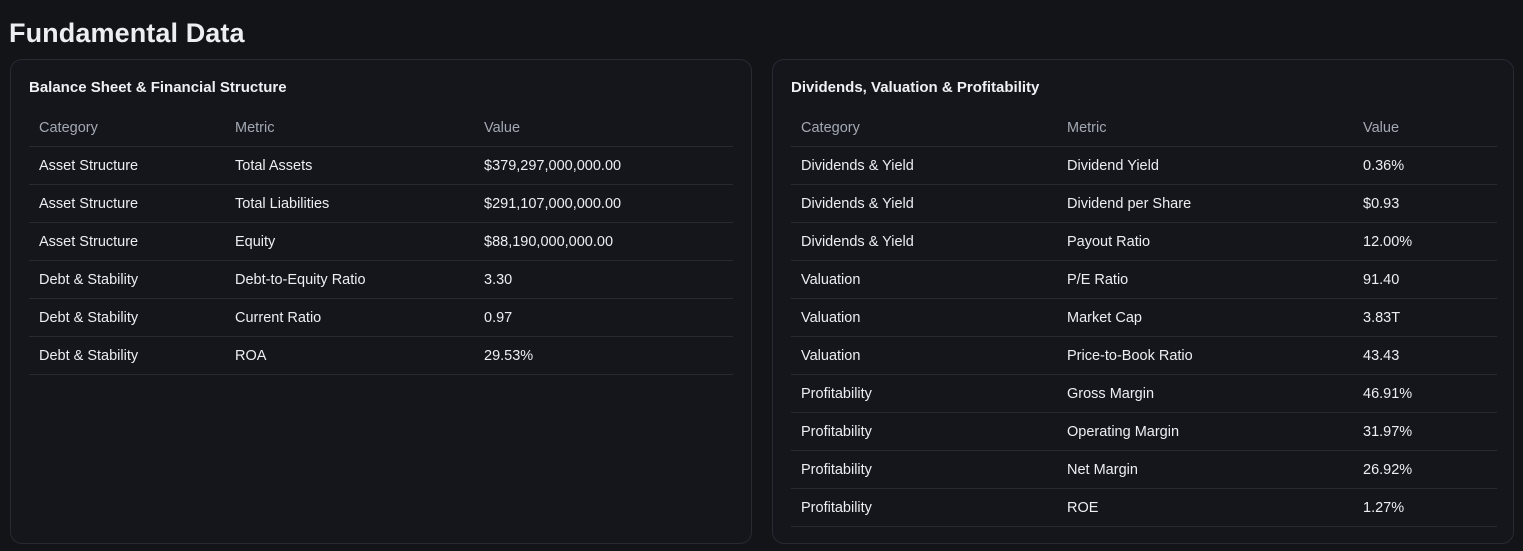 This screenshot has width=1523, height=551. I want to click on table-row: Debt & Stability Current Ratio 0.97, so click(381, 317).